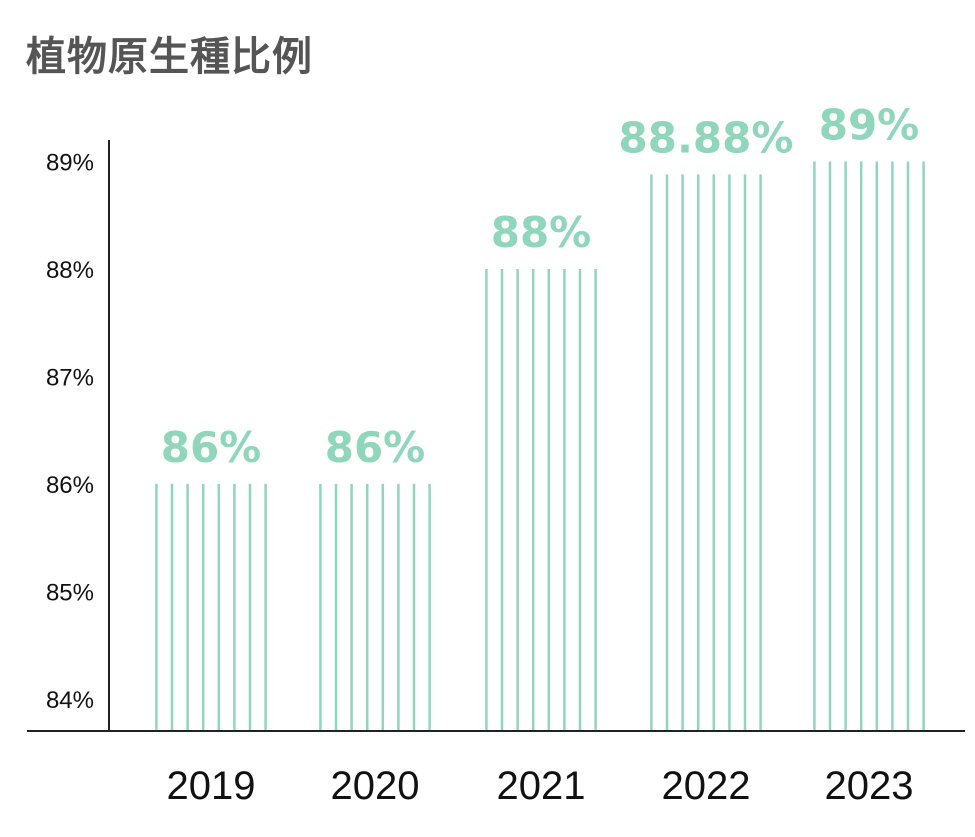 This screenshot has height=837, width=975. What do you see at coordinates (70, 162) in the screenshot?
I see `y-tick-label: 89%` at bounding box center [70, 162].